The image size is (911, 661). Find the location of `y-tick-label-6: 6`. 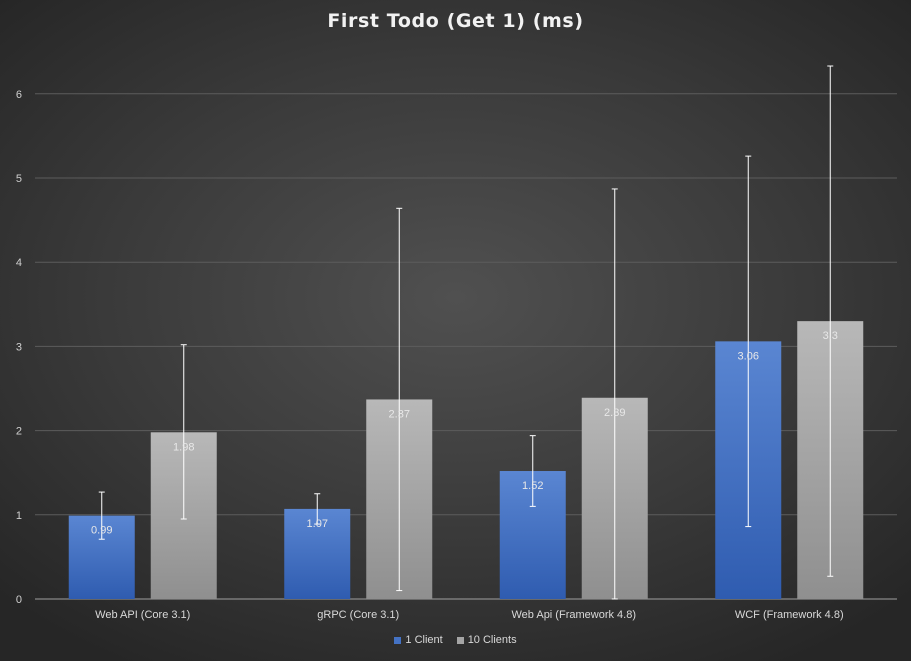

y-tick-label-6: 6 is located at coordinates (19, 95).